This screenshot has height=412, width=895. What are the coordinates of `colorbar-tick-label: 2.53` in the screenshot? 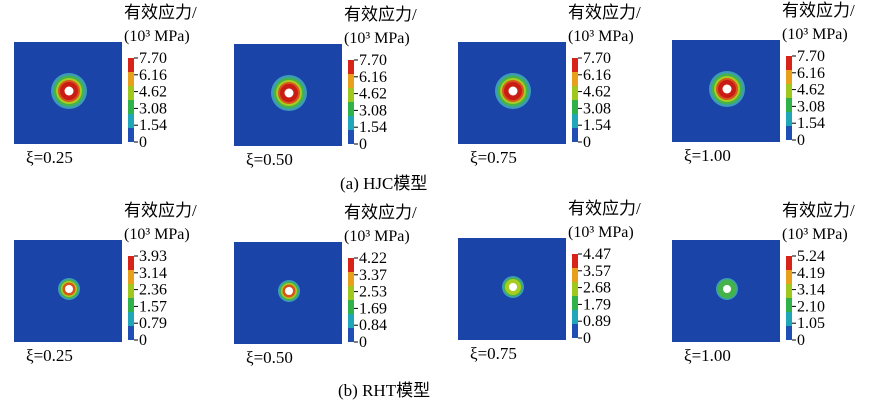 It's located at (373, 292).